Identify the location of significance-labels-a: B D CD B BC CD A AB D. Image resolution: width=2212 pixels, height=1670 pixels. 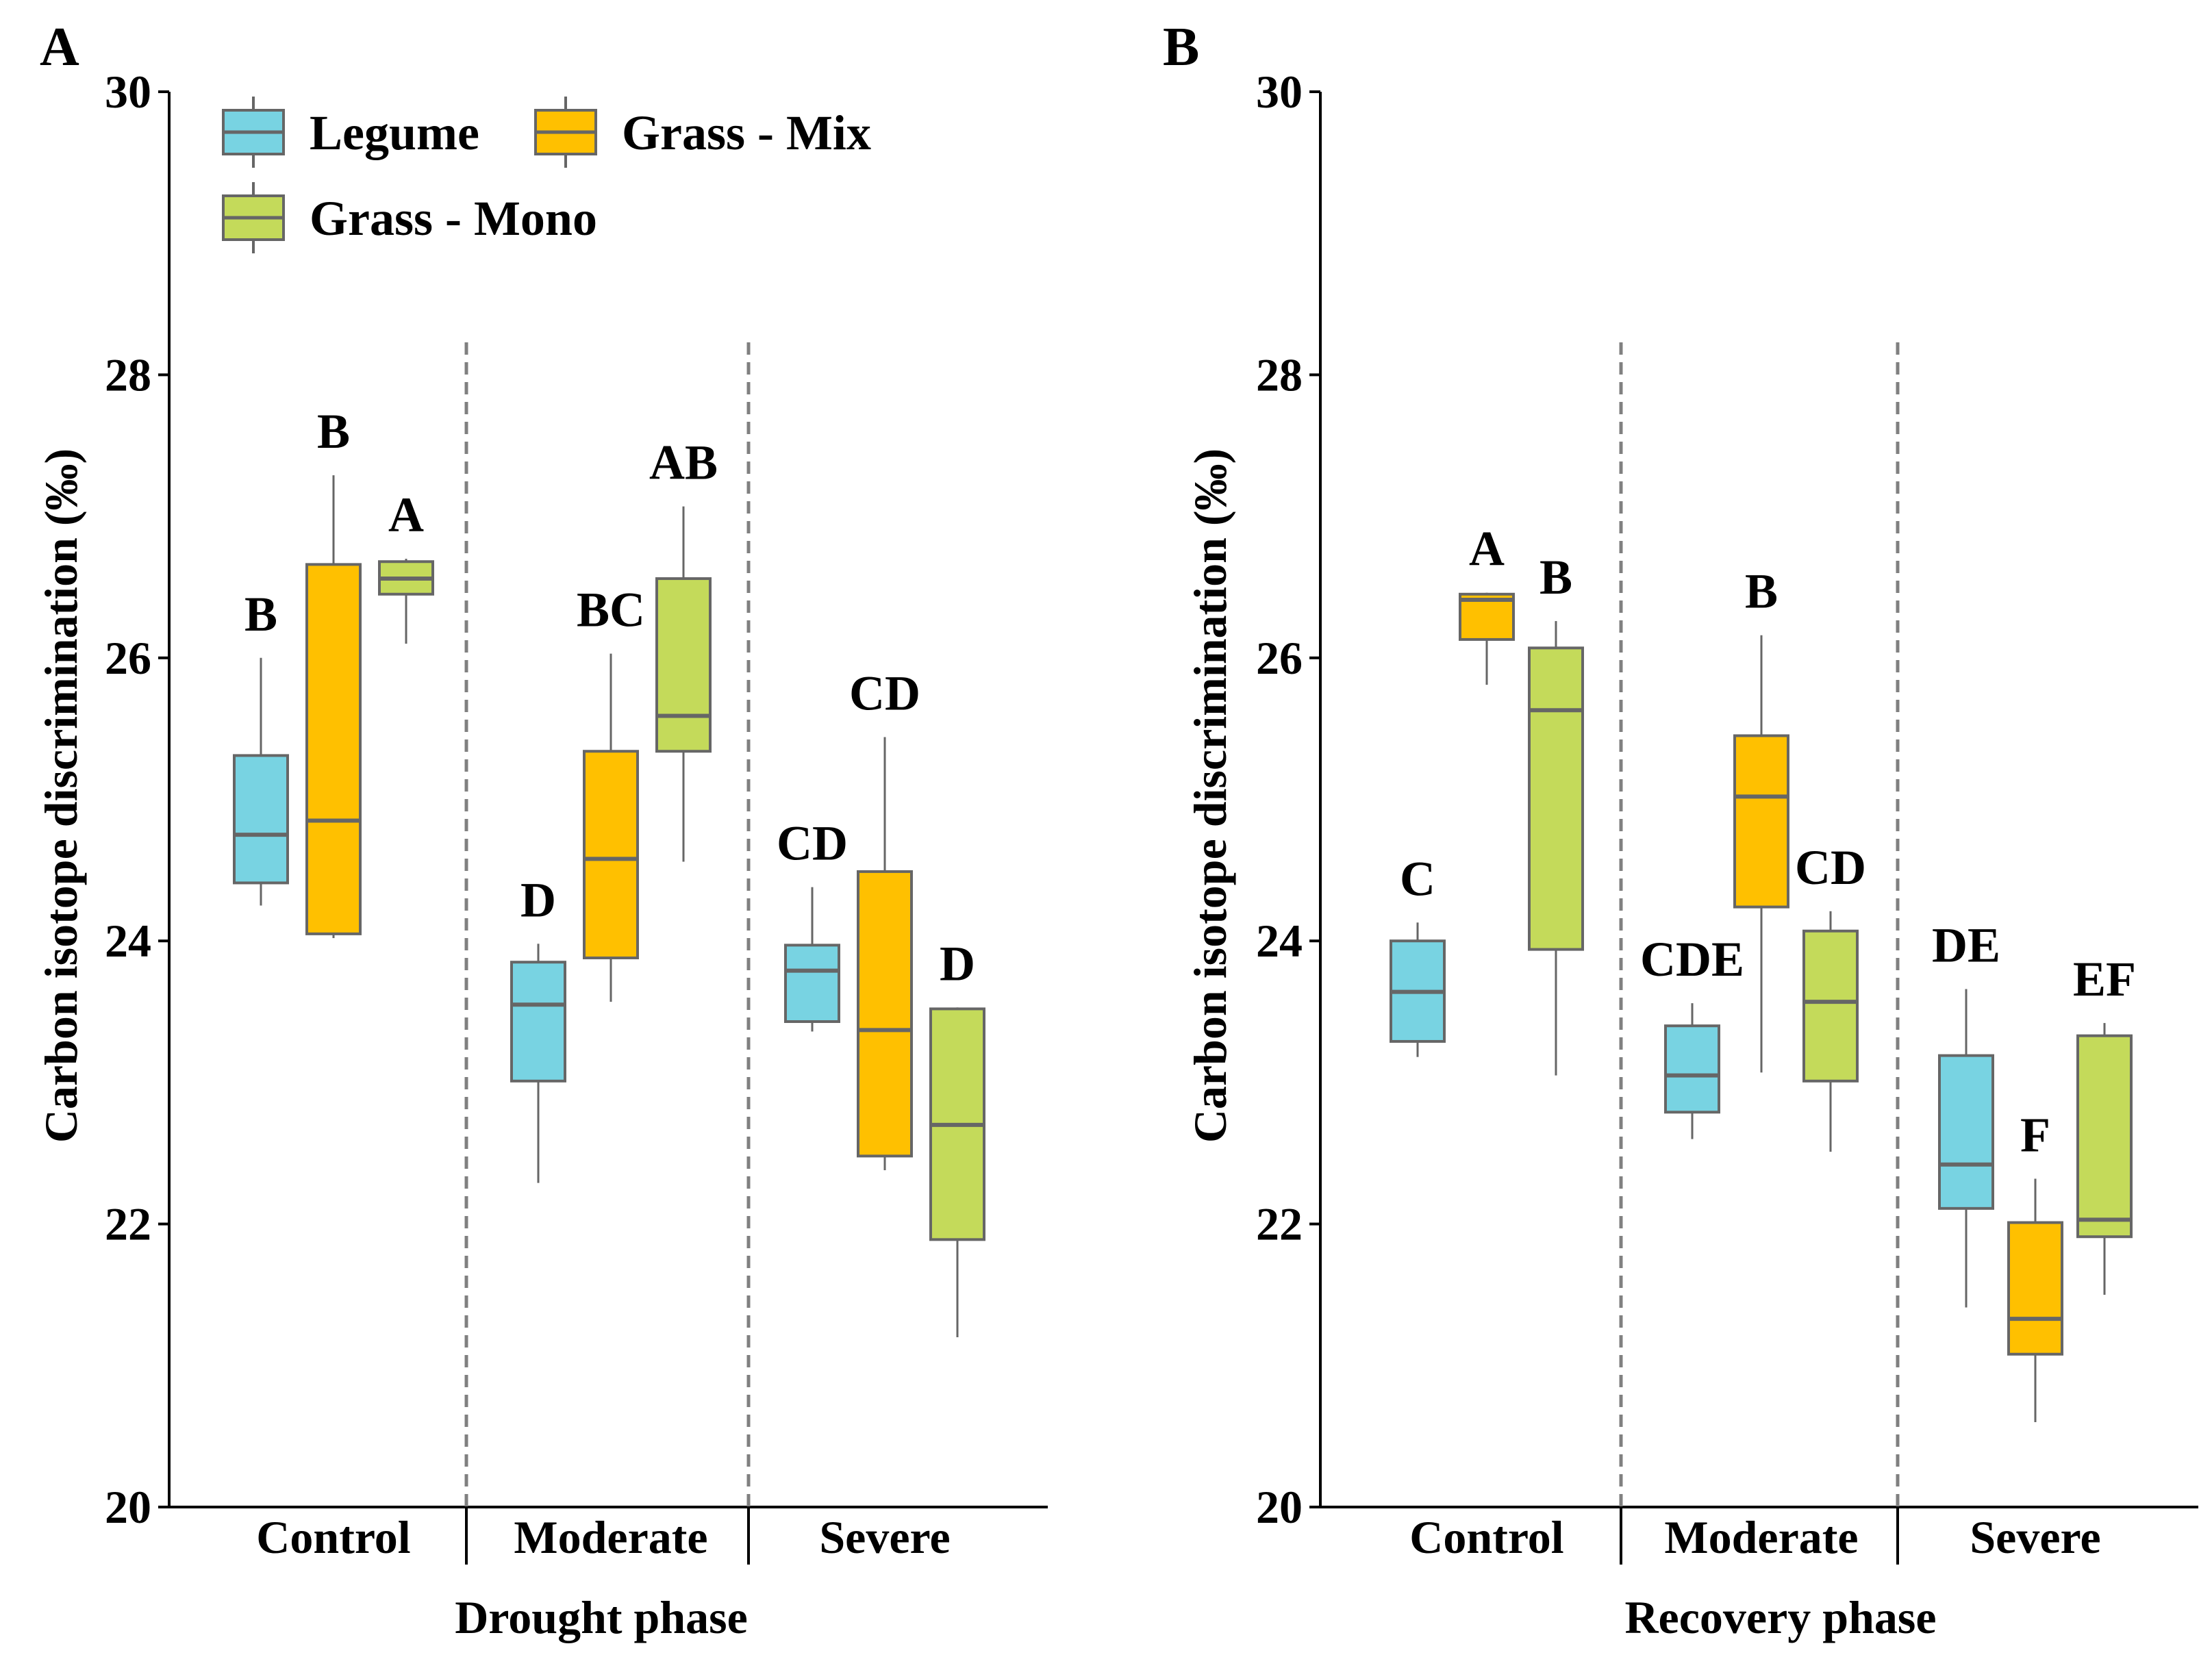
(609, 698).